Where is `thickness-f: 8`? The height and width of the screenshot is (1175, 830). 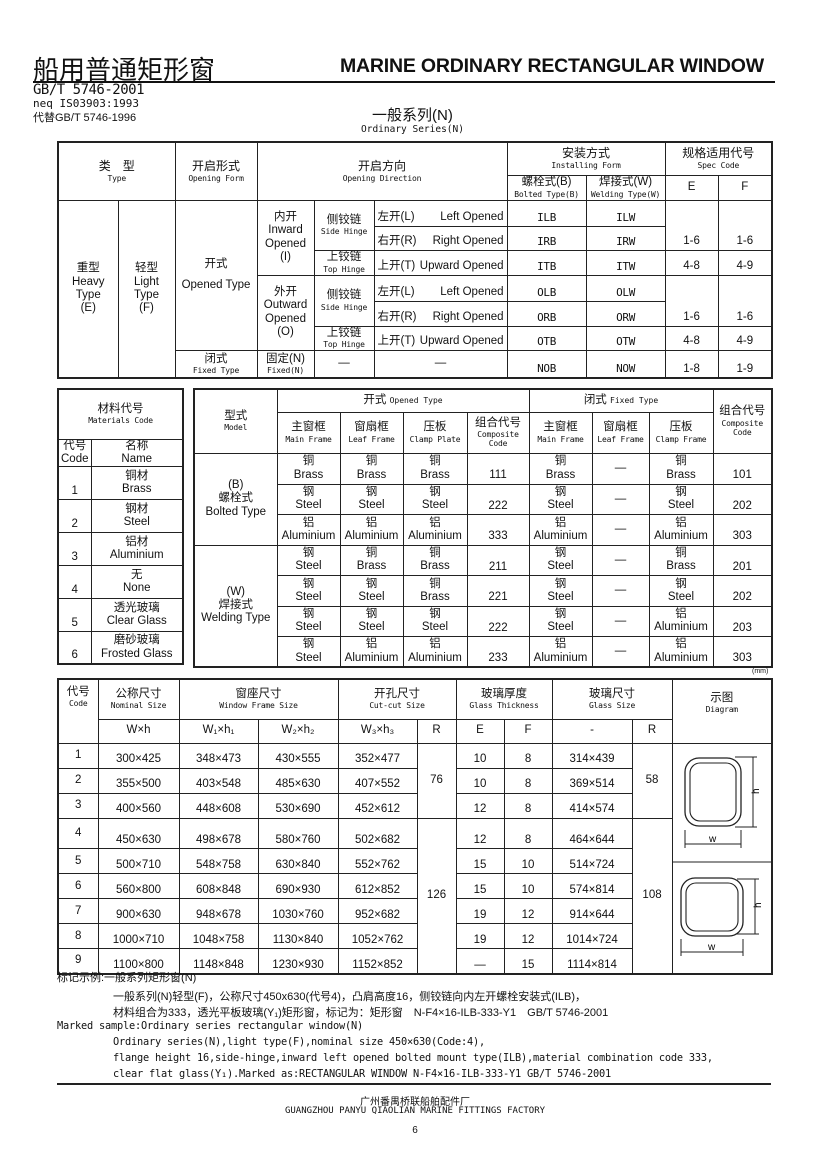 thickness-f: 8 is located at coordinates (528, 833).